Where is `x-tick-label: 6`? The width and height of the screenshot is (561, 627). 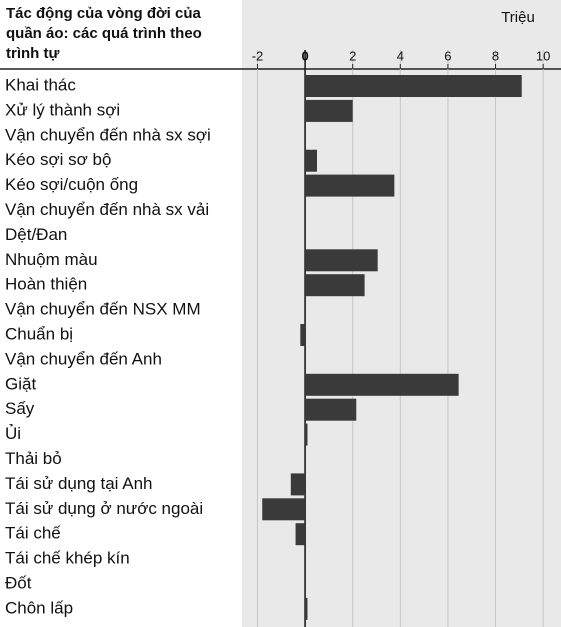
x-tick-label: 6 is located at coordinates (447, 55).